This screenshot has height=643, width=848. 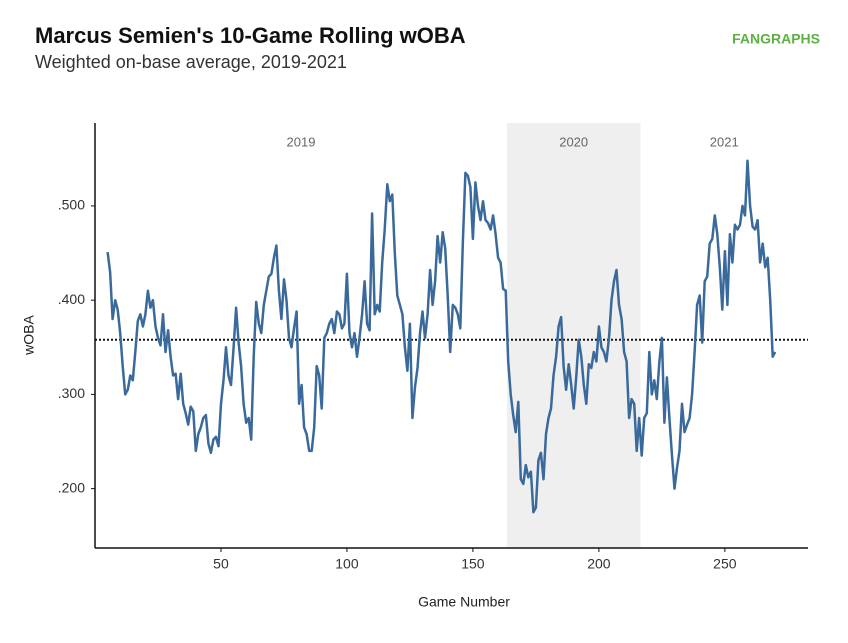 What do you see at coordinates (473, 564) in the screenshot?
I see `x-tick-label: 150` at bounding box center [473, 564].